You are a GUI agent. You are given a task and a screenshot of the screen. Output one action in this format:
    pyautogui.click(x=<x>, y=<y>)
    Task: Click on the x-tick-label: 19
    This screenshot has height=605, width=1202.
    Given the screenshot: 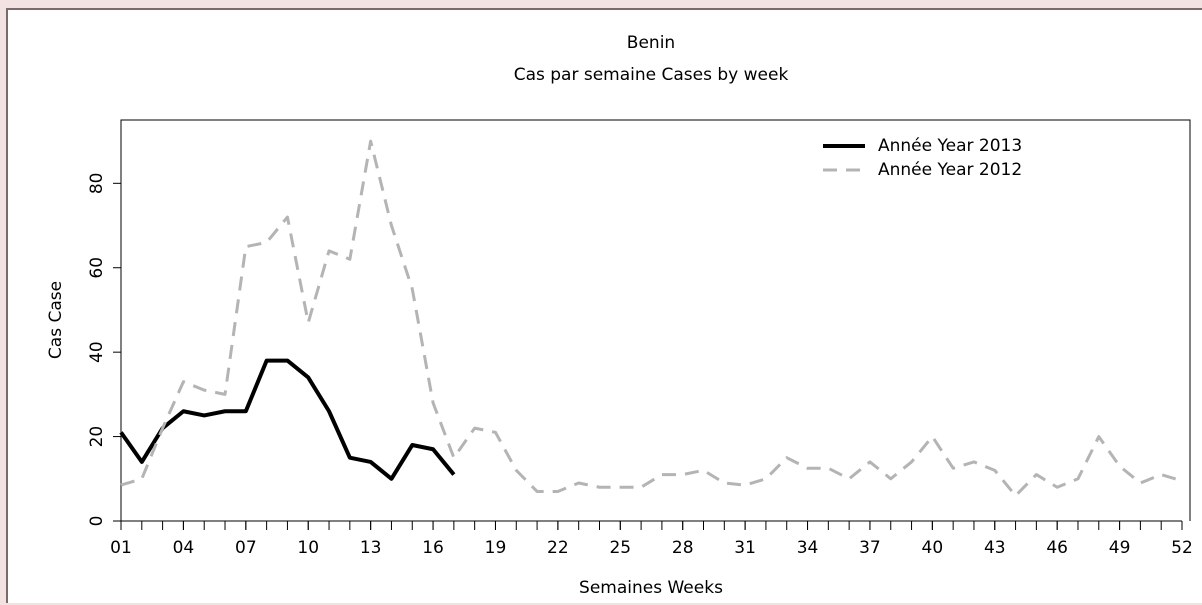 What is the action you would take?
    pyautogui.click(x=496, y=548)
    